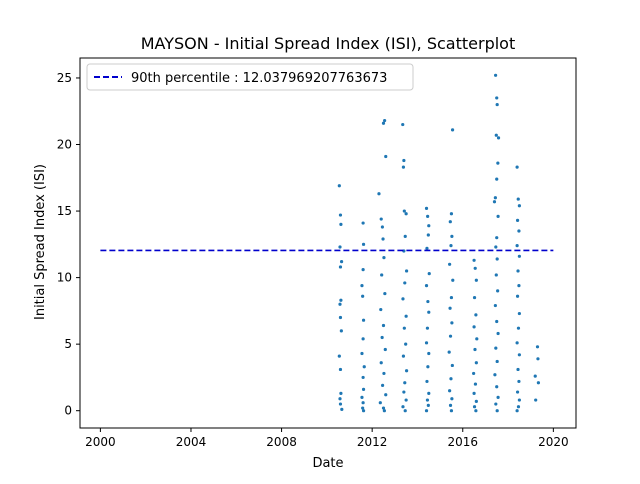 This screenshot has height=484, width=640. Describe the element at coordinates (327, 463) in the screenshot. I see `x-axis-label: Date` at that location.